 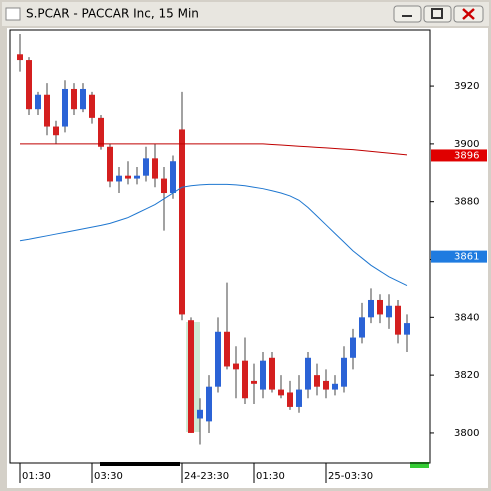 I want to click on y-tick-label: 3920, so click(x=466, y=86).